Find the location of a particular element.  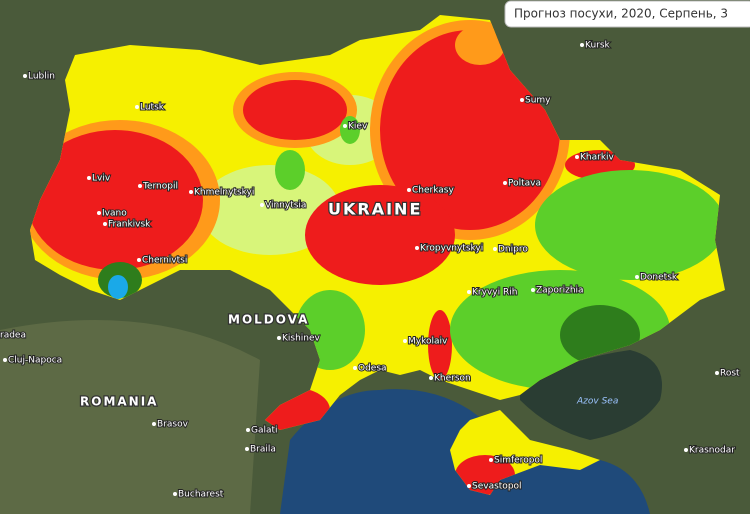

zone-blue is located at coordinates (118, 287).